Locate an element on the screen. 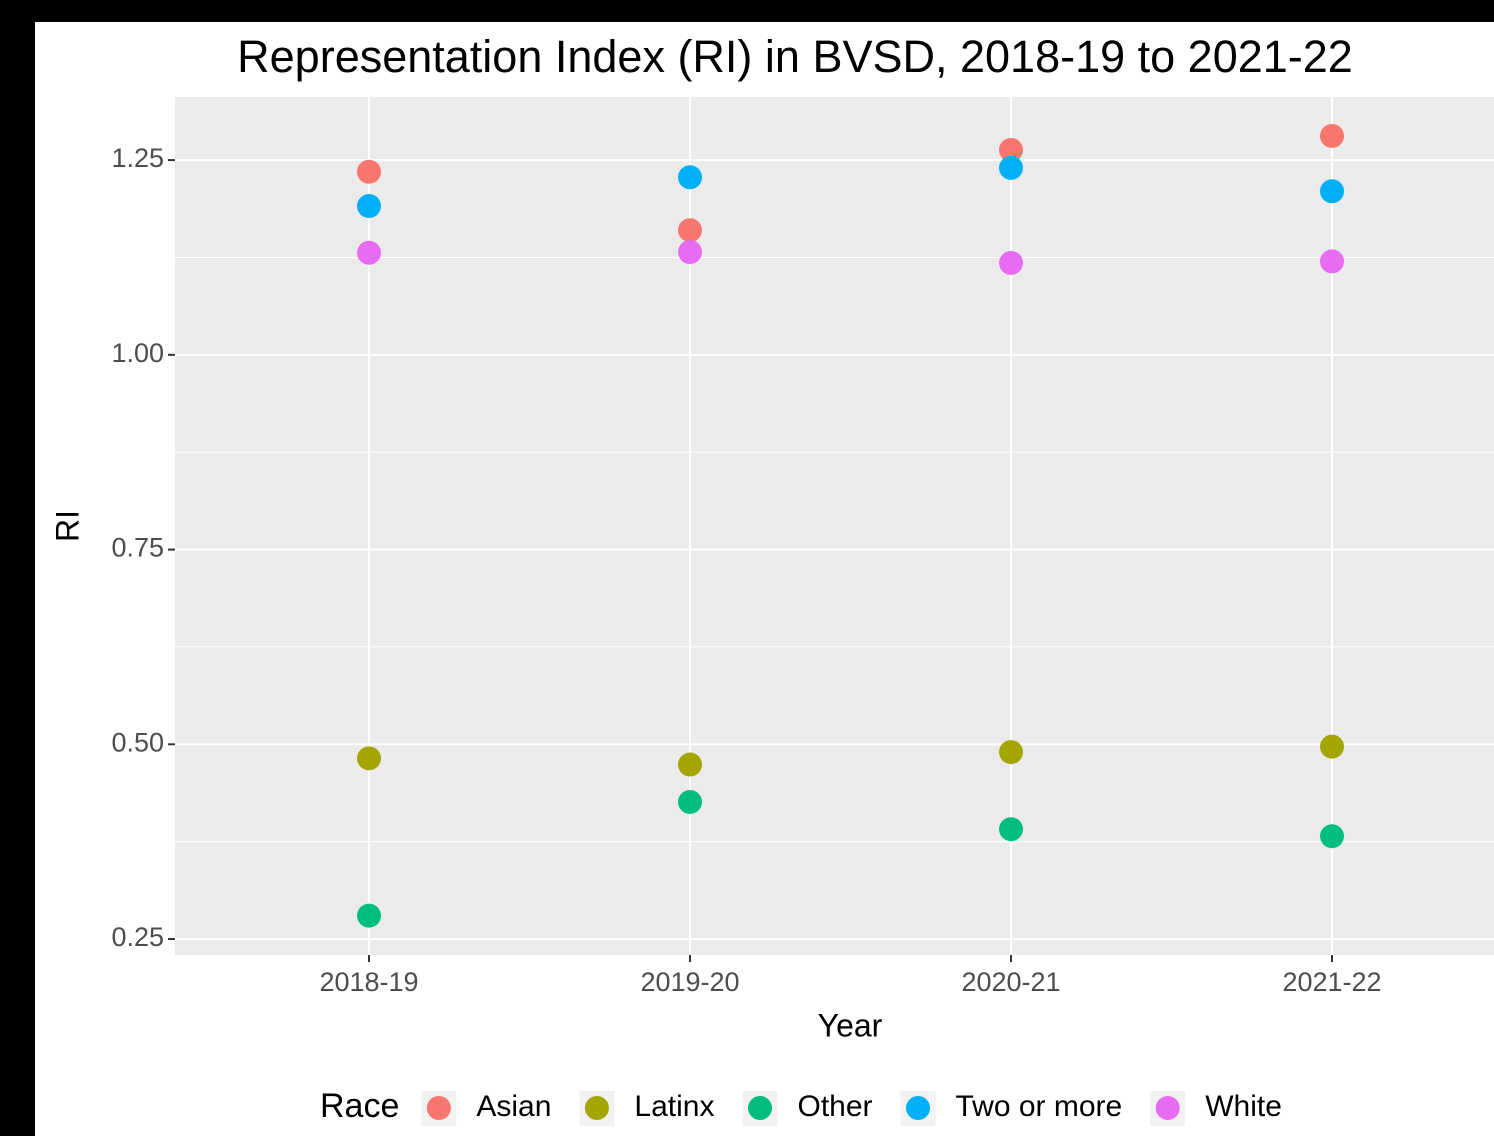 This screenshot has width=1494, height=1136. y-tick-label: 0.50 is located at coordinates (137, 742).